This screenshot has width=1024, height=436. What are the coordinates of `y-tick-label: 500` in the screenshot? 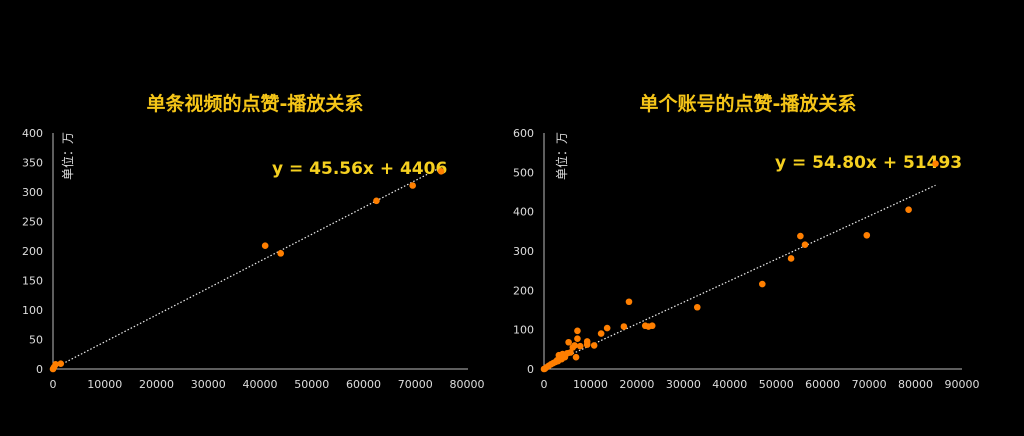 It's located at (523, 172).